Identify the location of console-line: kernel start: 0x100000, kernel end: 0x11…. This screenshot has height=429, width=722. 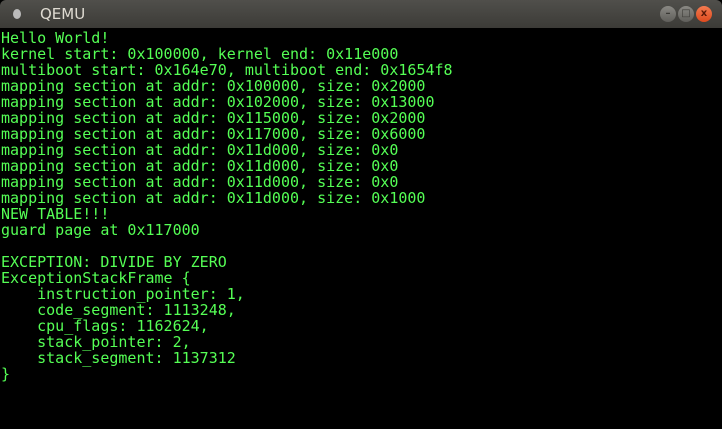
(200, 54).